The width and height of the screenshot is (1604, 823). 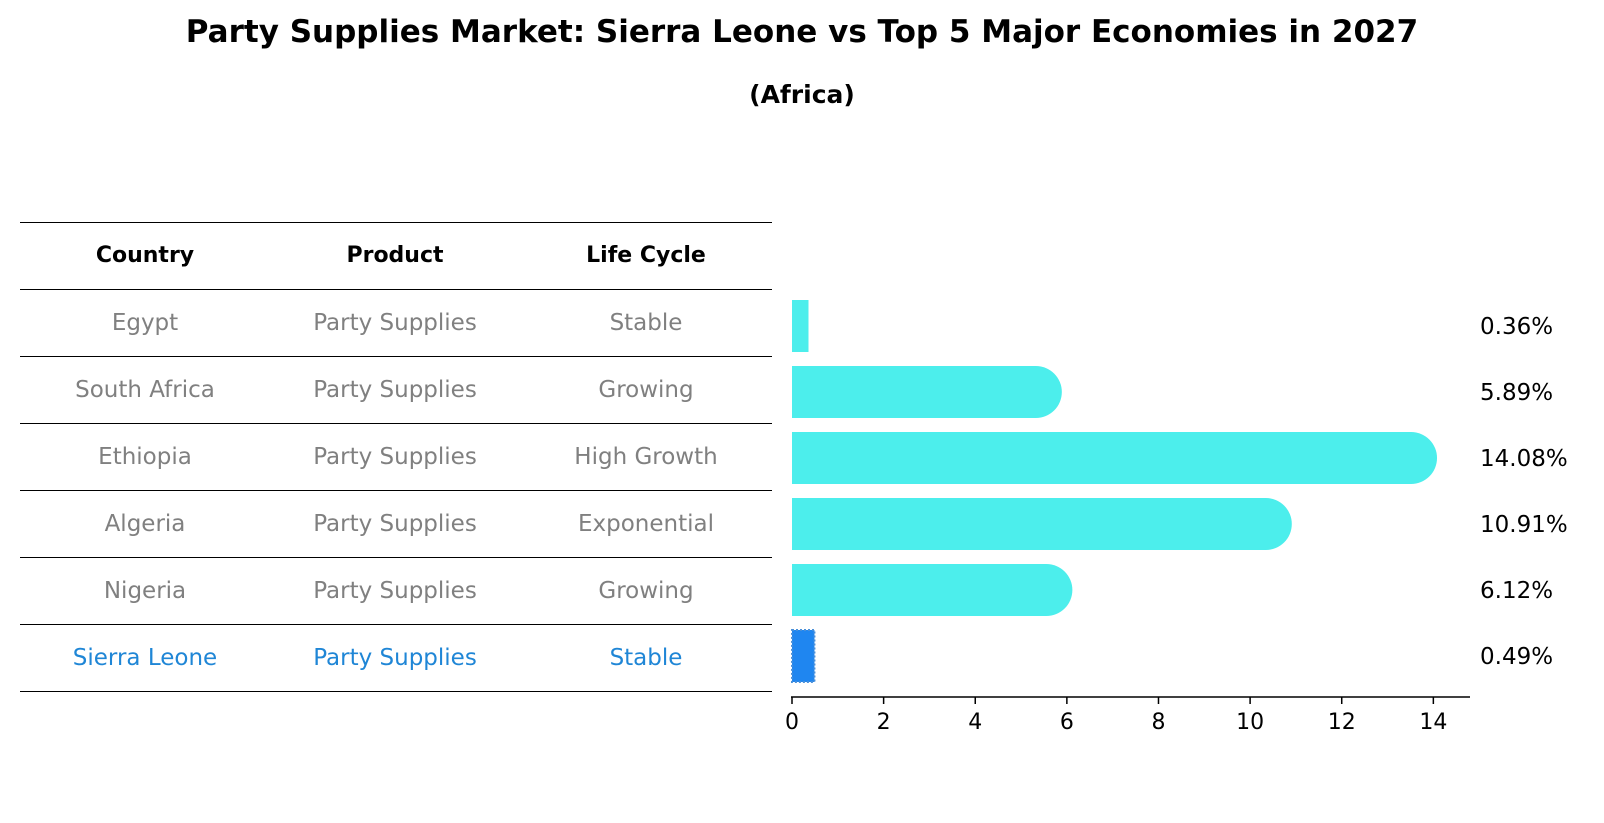 What do you see at coordinates (1524, 459) in the screenshot?
I see `bar-value-label: 14.08%` at bounding box center [1524, 459].